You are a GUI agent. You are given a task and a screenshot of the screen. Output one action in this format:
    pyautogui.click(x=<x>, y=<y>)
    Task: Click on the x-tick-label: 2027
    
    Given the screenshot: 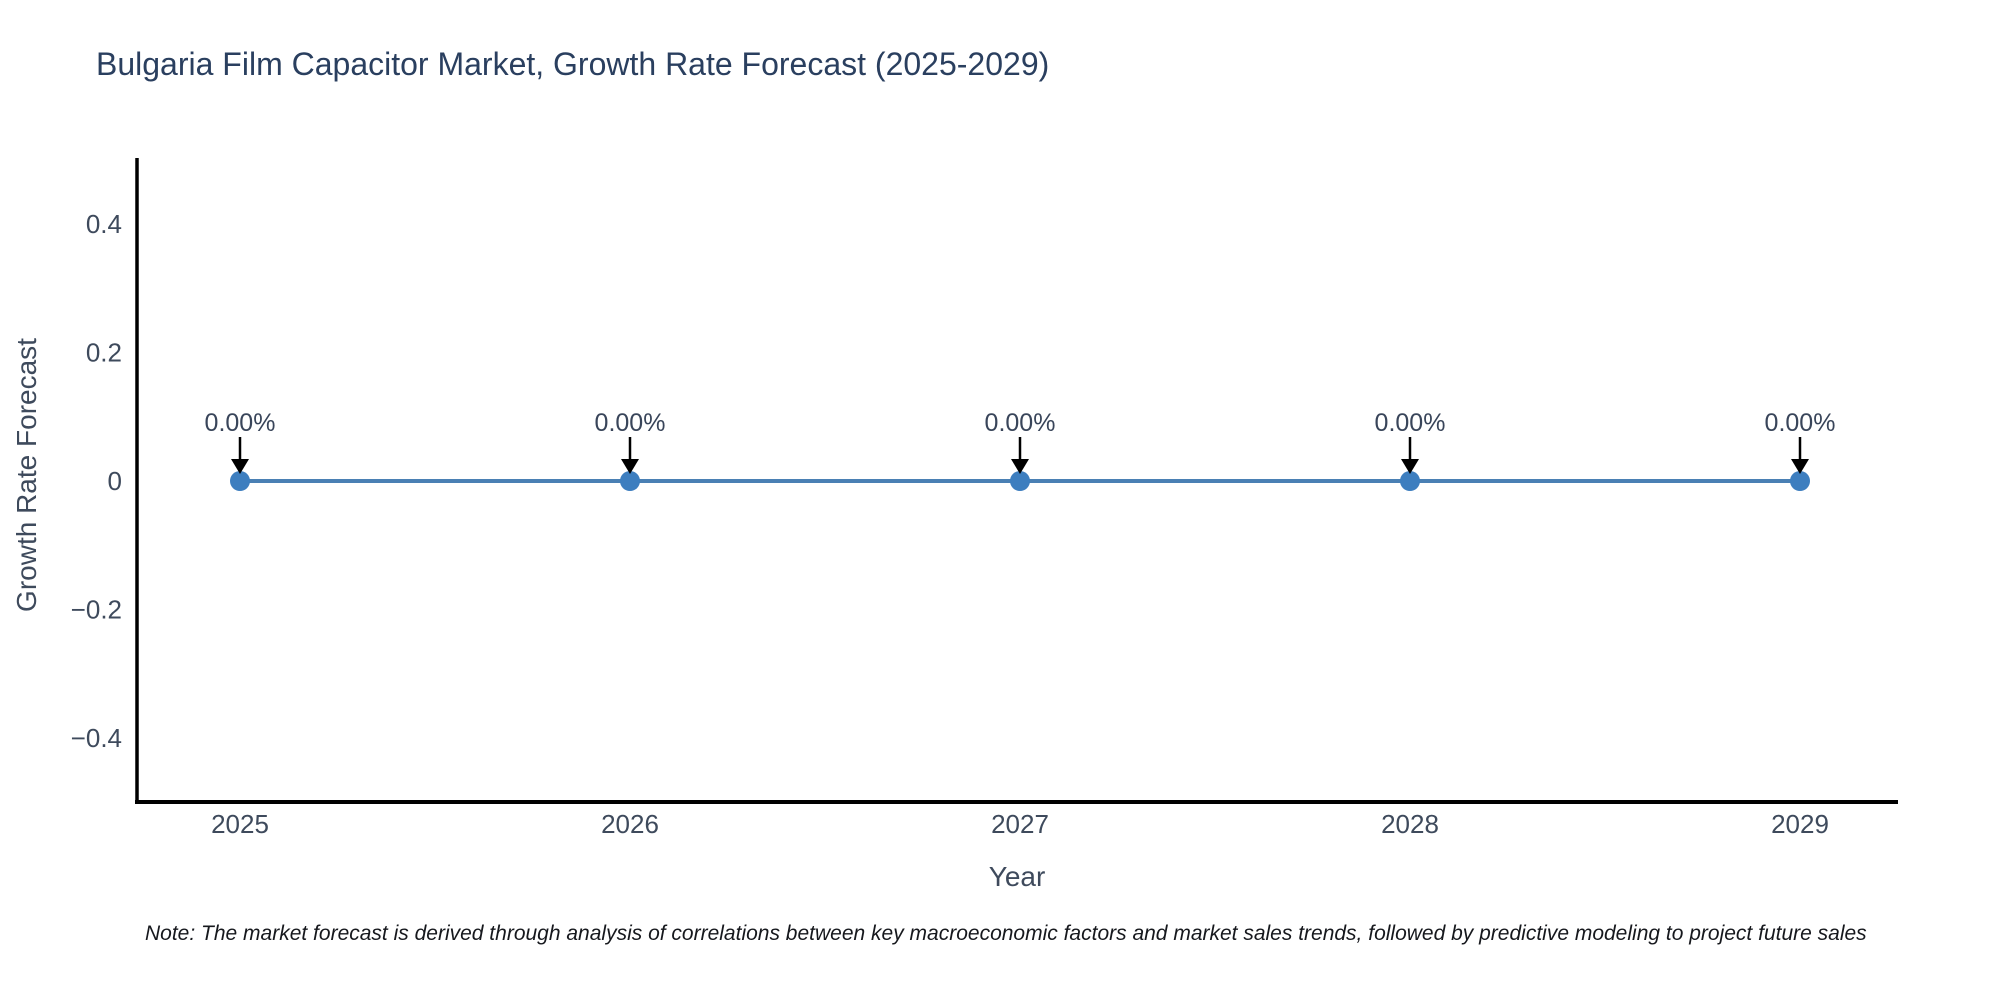 What is the action you would take?
    pyautogui.click(x=1020, y=824)
    